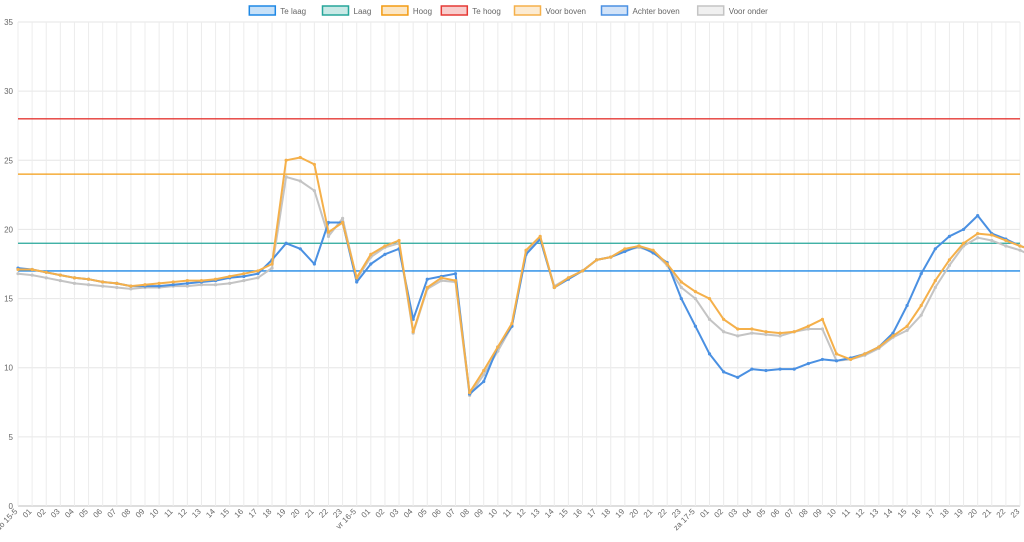 Image resolution: width=1024 pixels, height=542 pixels. I want to click on legend-item-achter-boven: Achter boven, so click(640, 10).